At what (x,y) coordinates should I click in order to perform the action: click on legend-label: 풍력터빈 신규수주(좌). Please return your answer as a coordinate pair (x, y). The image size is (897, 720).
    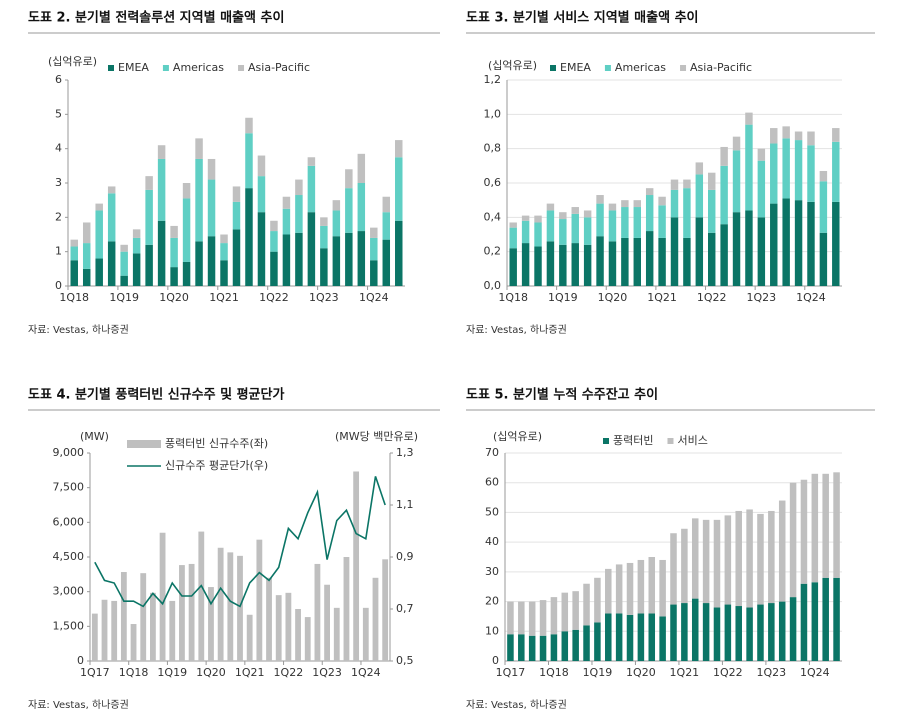
    Looking at the image, I should click on (216, 443).